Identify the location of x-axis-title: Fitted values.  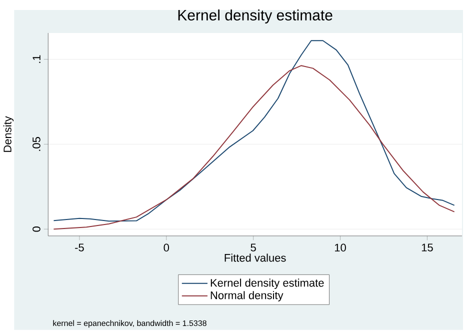
(255, 258).